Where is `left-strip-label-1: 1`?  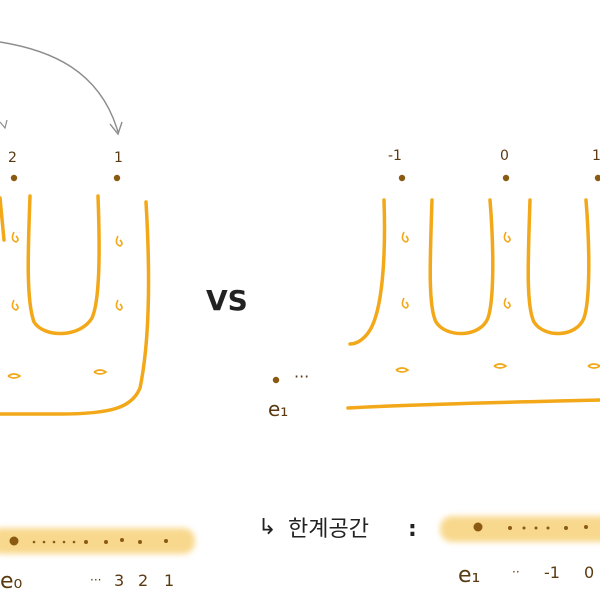 left-strip-label-1: 1 is located at coordinates (169, 580).